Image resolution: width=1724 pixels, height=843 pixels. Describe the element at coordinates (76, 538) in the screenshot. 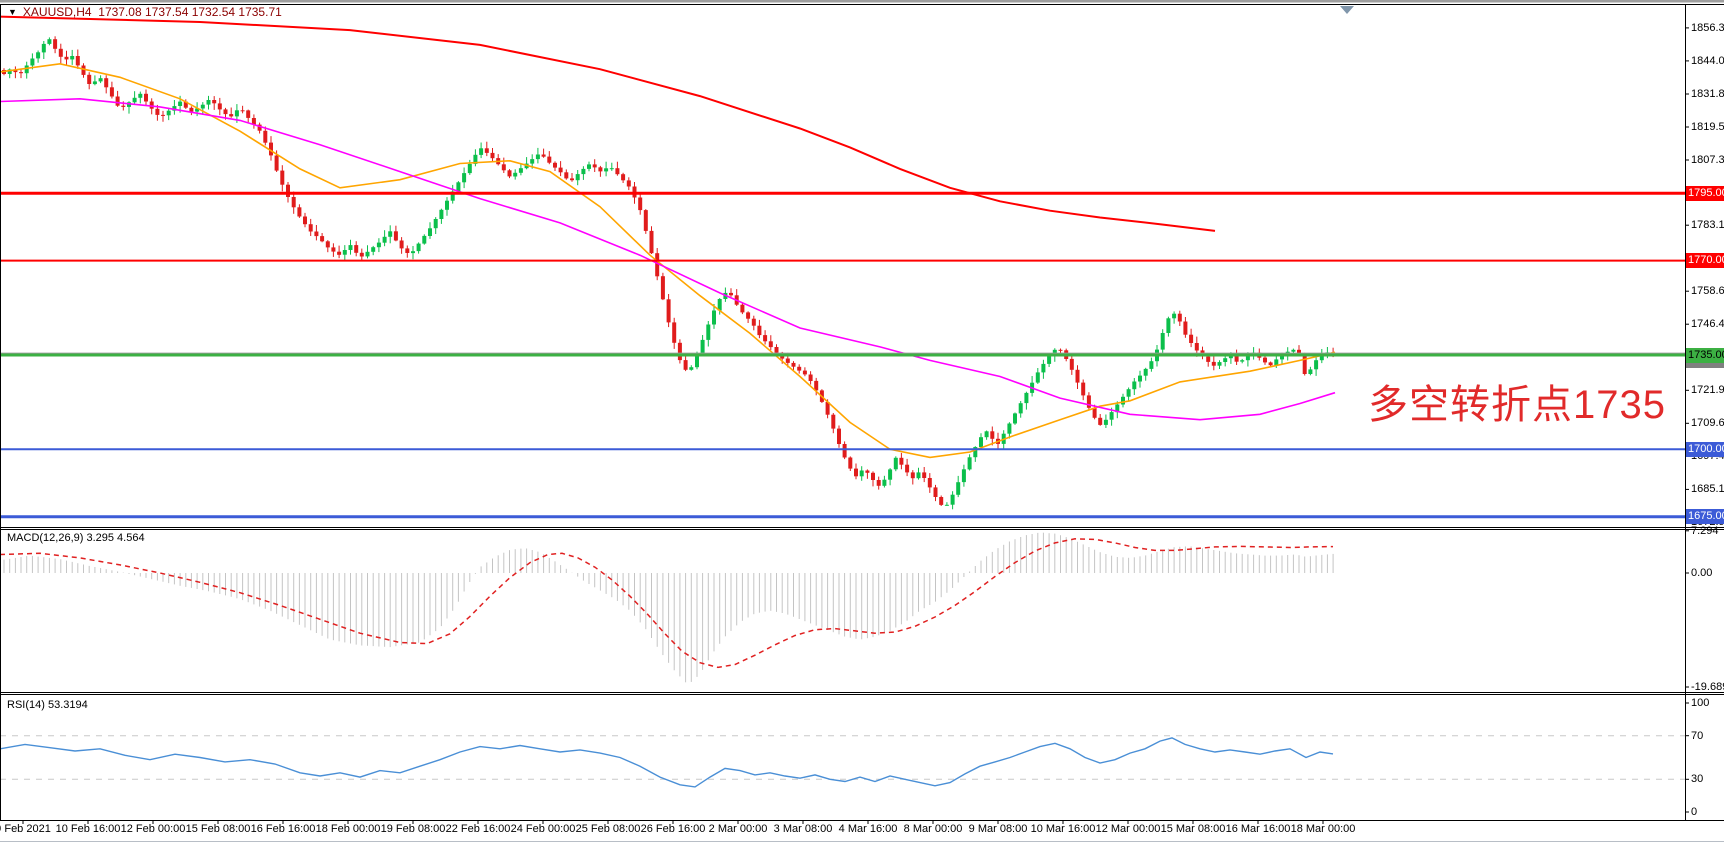

I see `macd-indicator-label: MACD(12,26,9) 3.295 4.564` at that location.